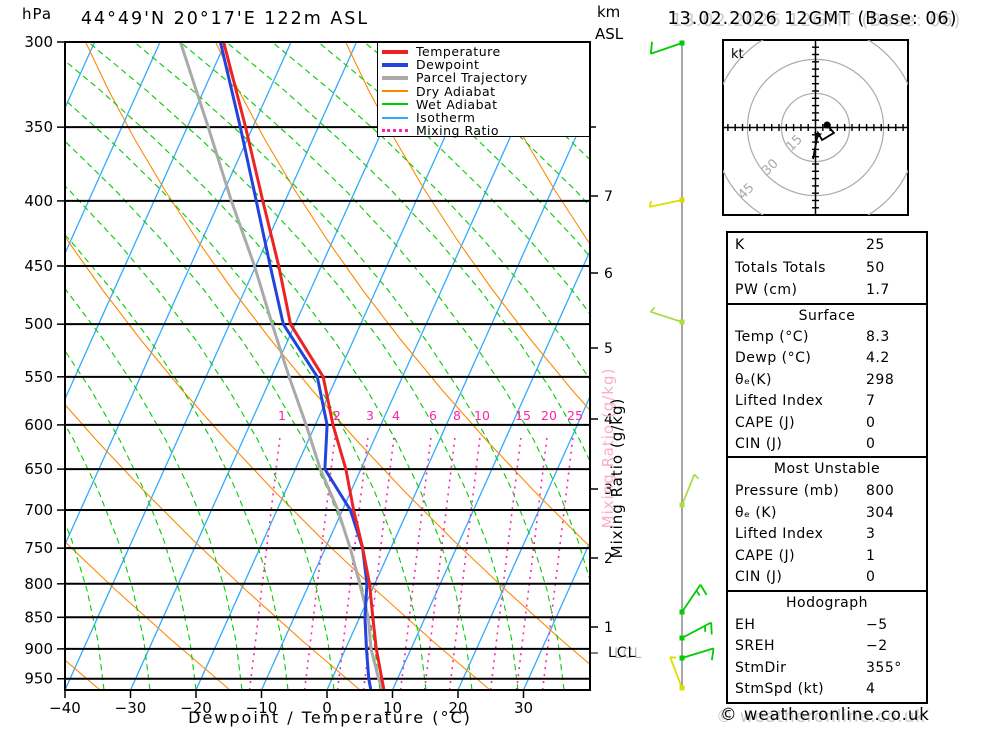  Describe the element at coordinates (830, 245) in the screenshot. I see `table-row: K 25` at that location.